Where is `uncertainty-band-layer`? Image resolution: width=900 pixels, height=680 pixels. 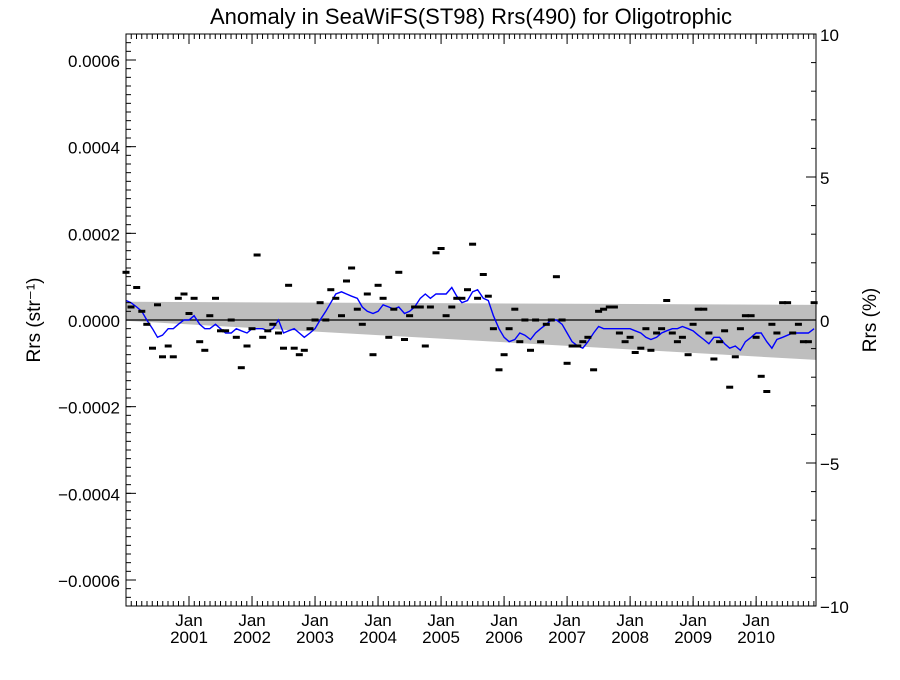 uncertainty-band-layer is located at coordinates (471, 330).